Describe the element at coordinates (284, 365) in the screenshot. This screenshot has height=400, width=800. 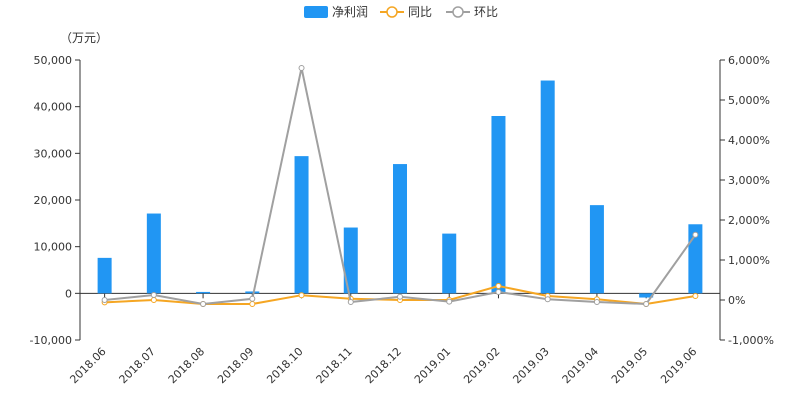
I see `x-tick-label: 2018.10` at that location.